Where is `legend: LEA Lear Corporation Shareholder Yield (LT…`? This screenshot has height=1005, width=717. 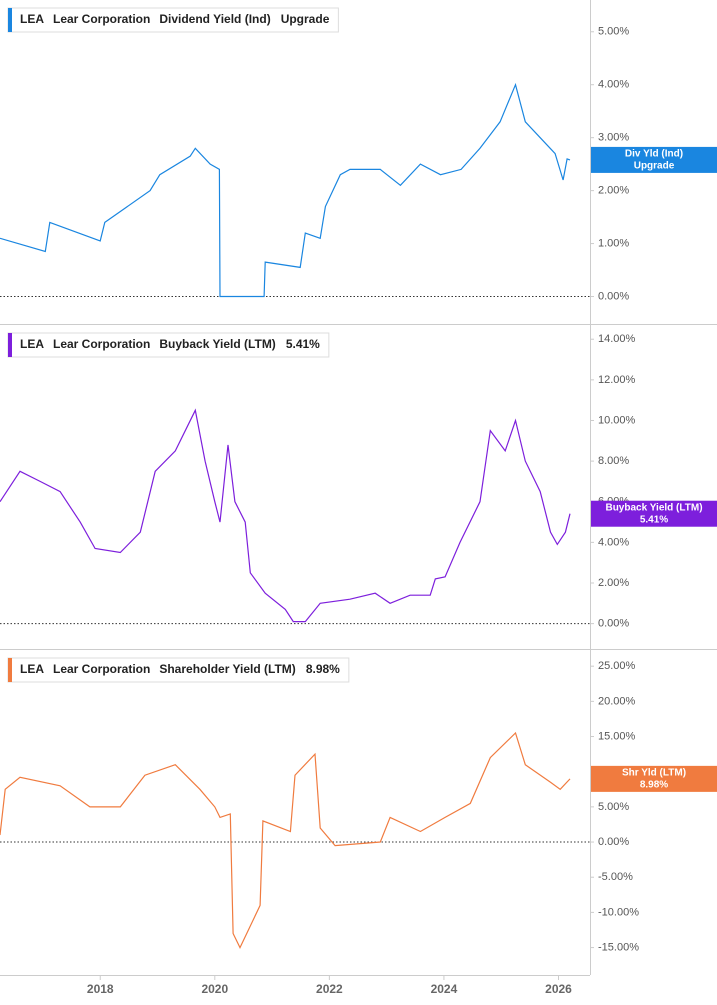 legend: LEA Lear Corporation Shareholder Yield (LT… is located at coordinates (178, 670).